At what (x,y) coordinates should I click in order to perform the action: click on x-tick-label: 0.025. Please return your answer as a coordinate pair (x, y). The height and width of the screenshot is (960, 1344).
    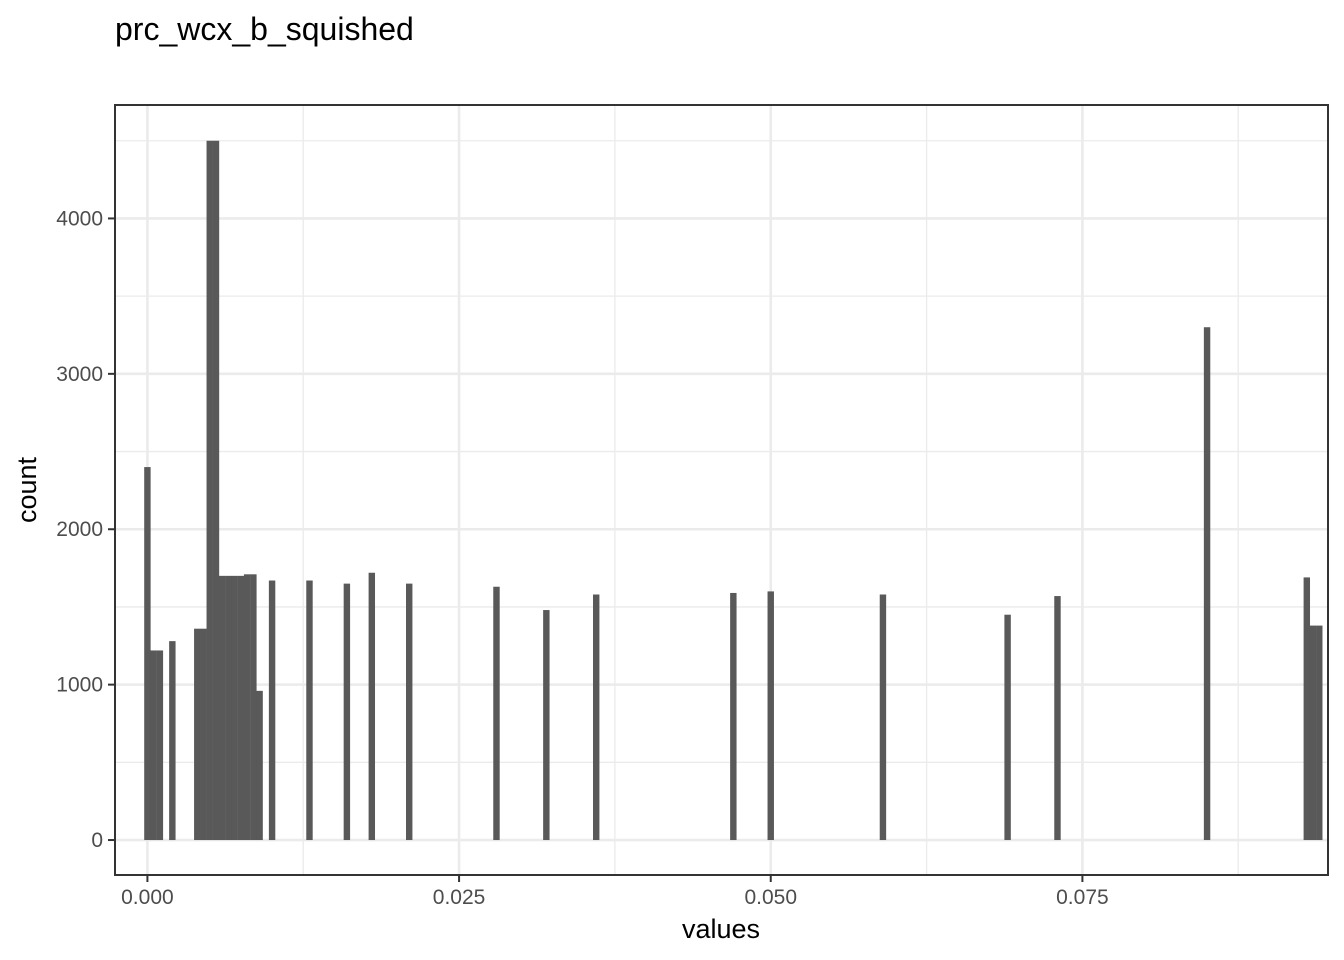
    Looking at the image, I should click on (459, 897).